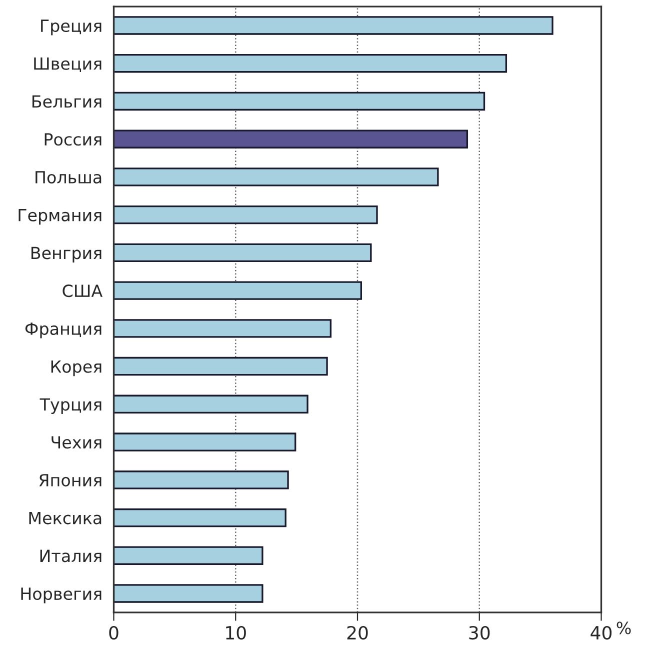 The height and width of the screenshot is (655, 650). Describe the element at coordinates (71, 28) in the screenshot. I see `y-tick-label: Греция` at that location.